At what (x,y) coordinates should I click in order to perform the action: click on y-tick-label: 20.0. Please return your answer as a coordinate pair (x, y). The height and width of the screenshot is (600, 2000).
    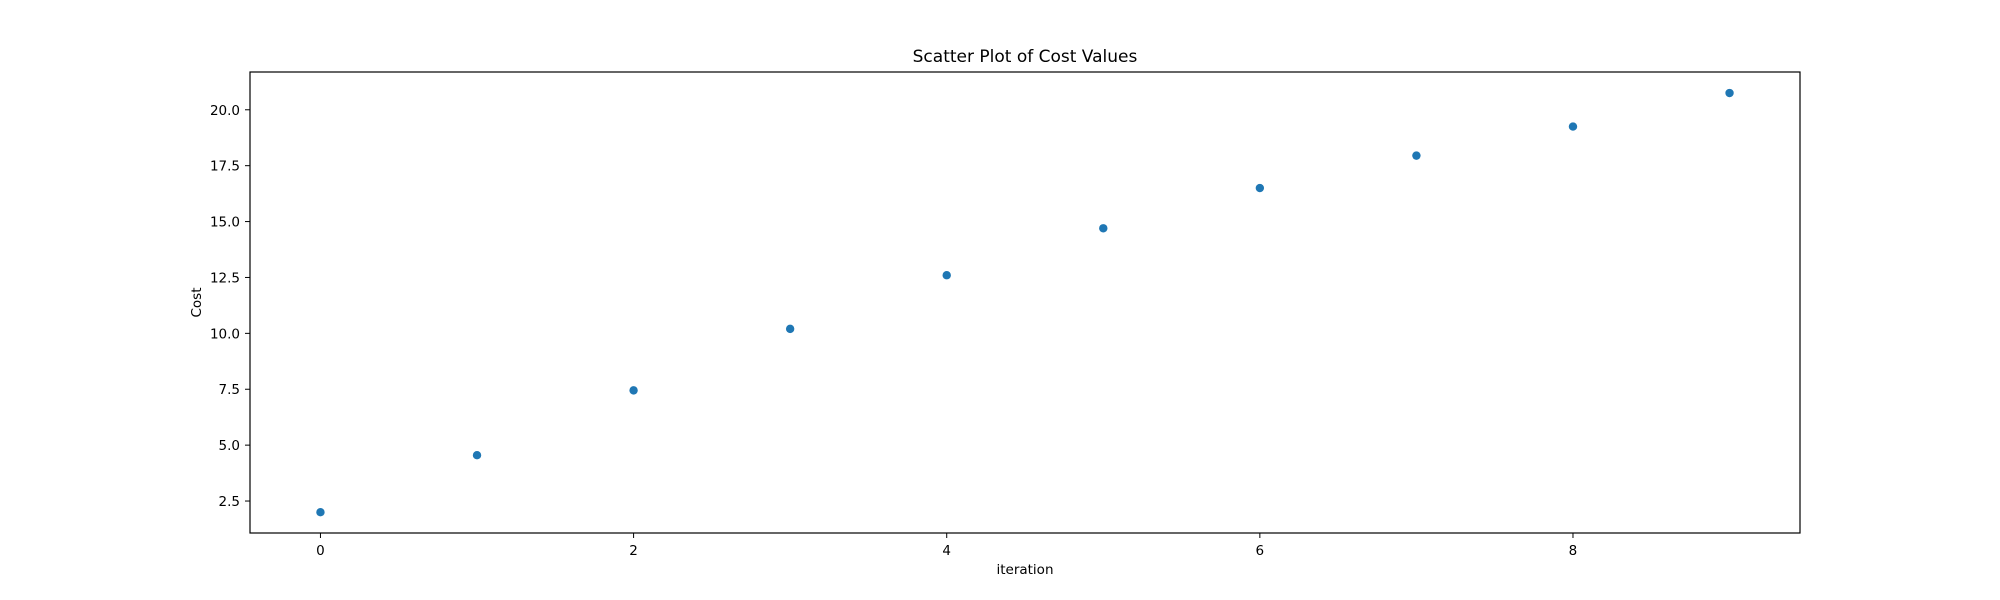
    Looking at the image, I should click on (225, 111).